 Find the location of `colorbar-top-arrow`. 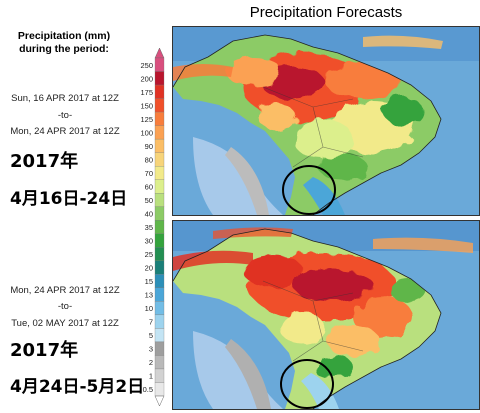

colorbar-top-arrow is located at coordinates (159, 53).